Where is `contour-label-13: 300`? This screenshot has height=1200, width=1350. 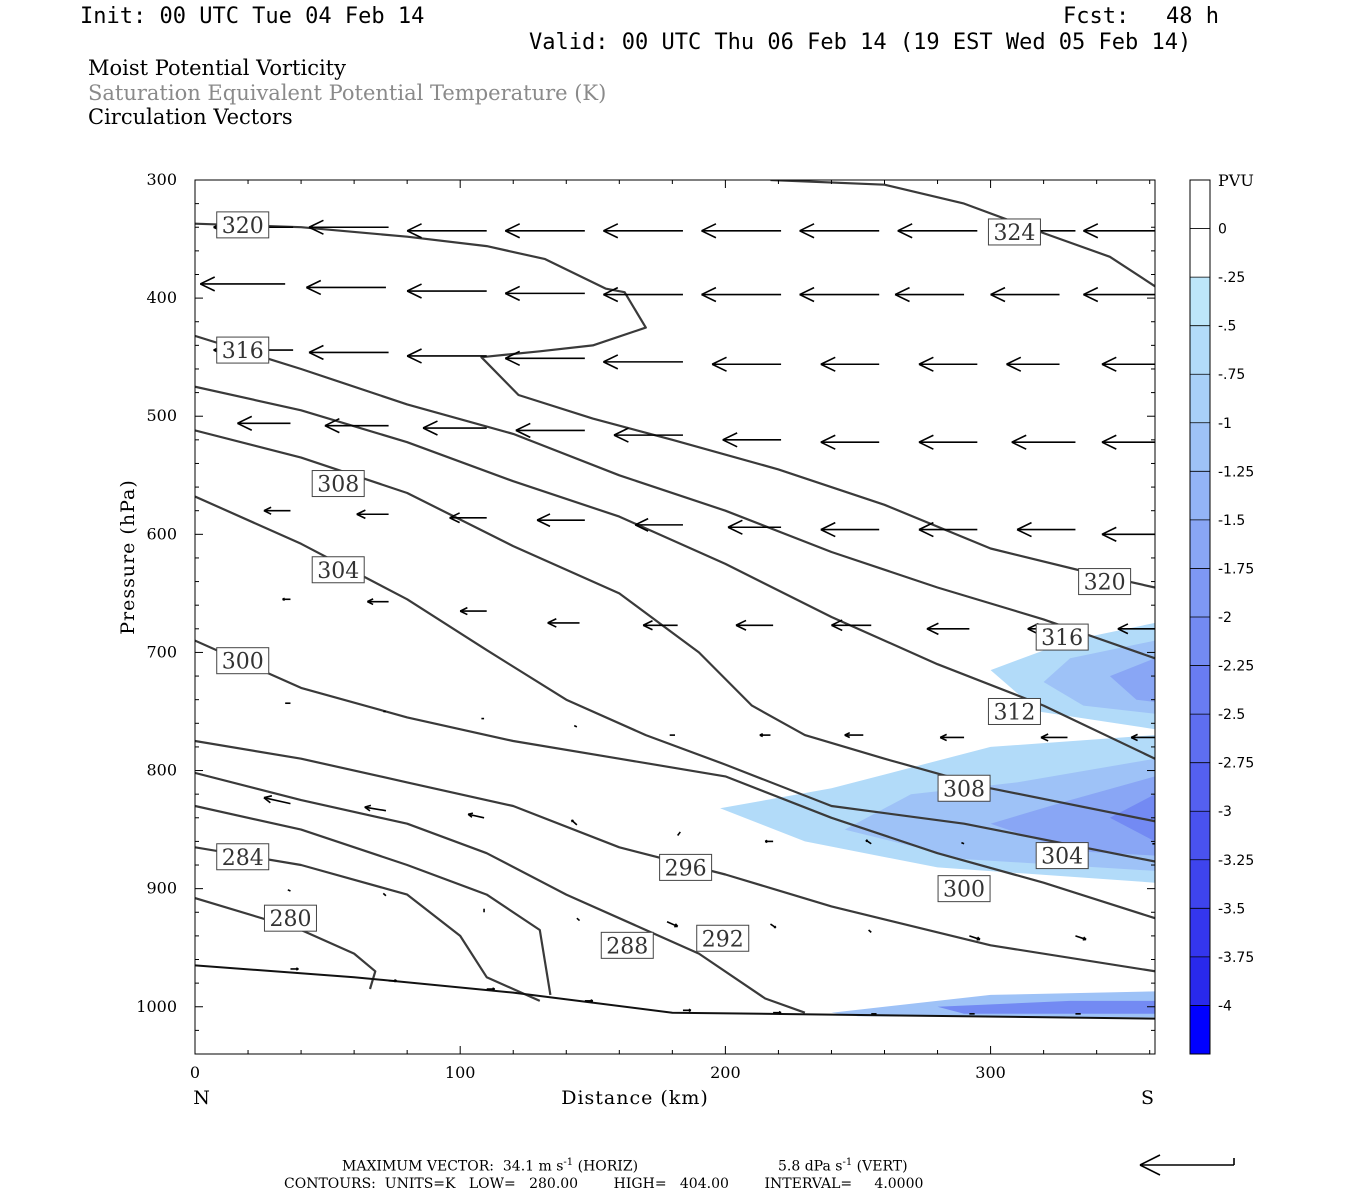
contour-label-13: 300 is located at coordinates (964, 889).